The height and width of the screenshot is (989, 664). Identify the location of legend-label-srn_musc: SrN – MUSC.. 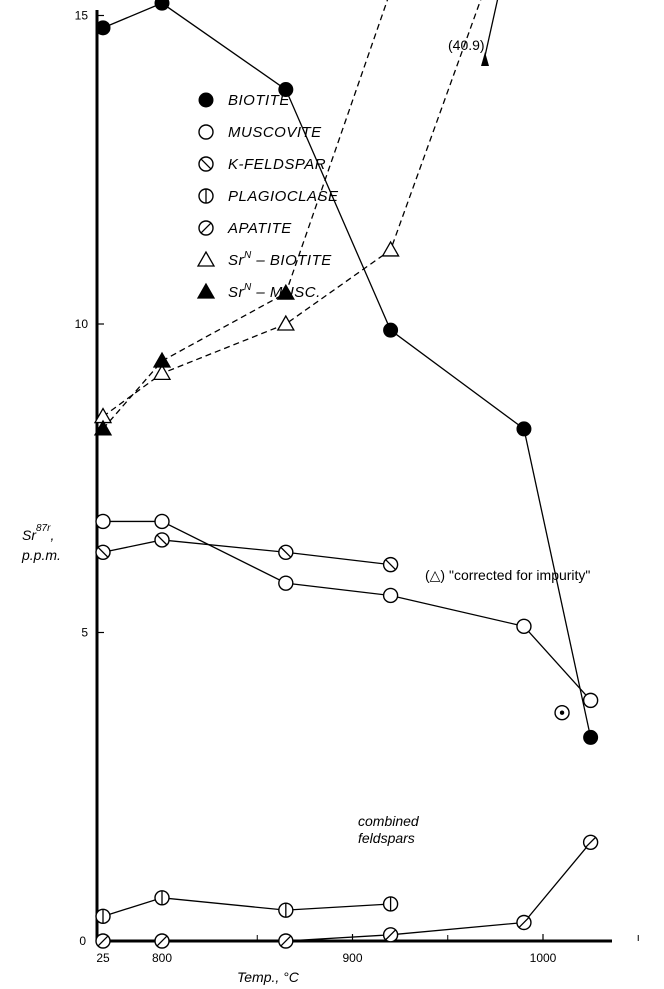
(274, 291).